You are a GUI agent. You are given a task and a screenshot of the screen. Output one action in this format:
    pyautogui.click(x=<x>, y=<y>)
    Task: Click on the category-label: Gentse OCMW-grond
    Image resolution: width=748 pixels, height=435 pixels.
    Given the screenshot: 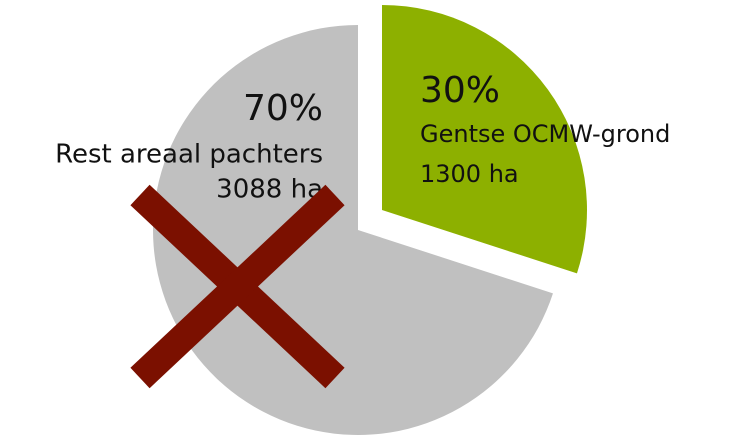 What is the action you would take?
    pyautogui.click(x=545, y=134)
    